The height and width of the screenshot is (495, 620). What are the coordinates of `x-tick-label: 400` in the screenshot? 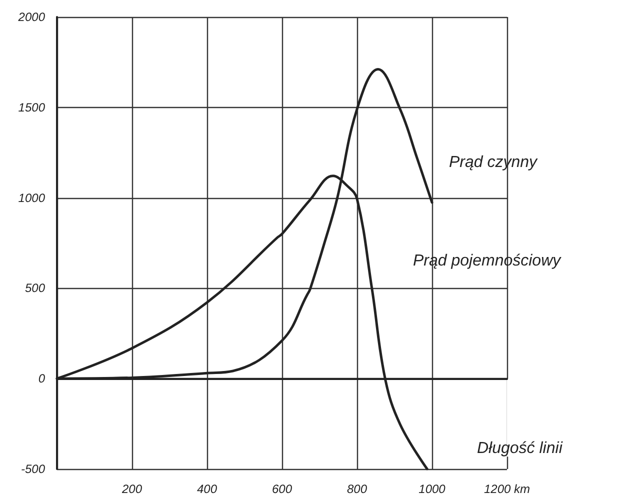 It's located at (207, 488).